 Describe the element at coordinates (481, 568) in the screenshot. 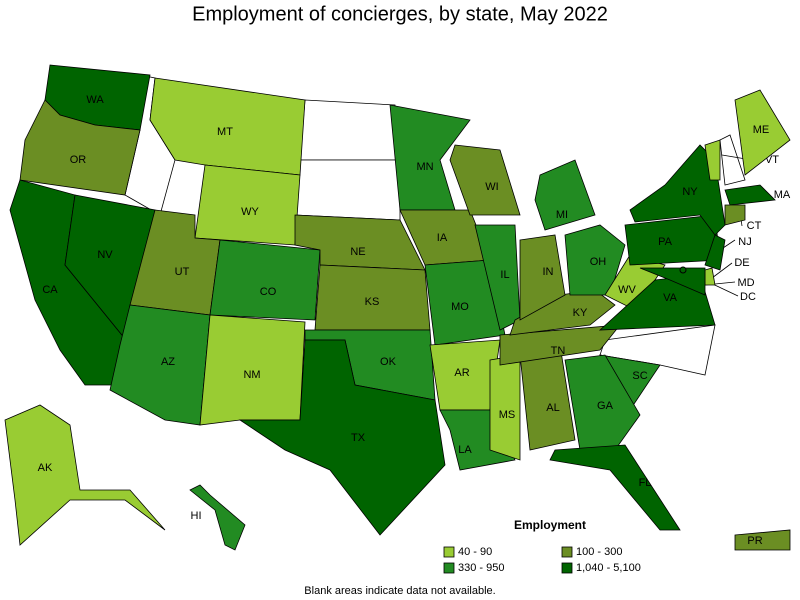

I see `legend-label: 330 - 950` at that location.